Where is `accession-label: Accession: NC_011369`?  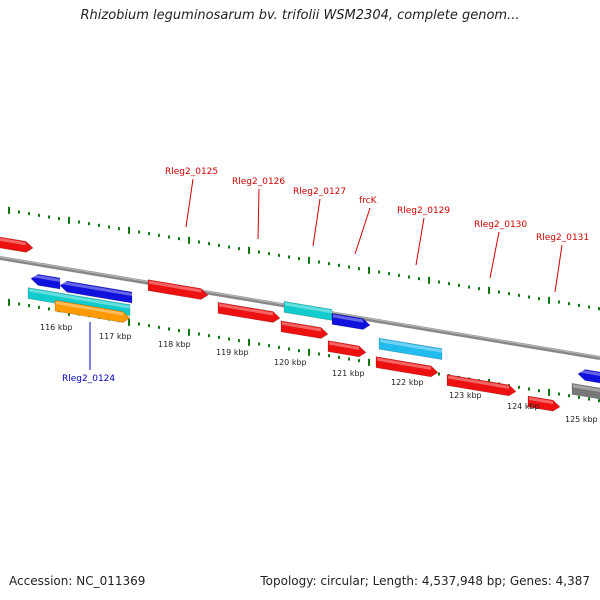
accession-label: Accession: NC_011369 is located at coordinates (77, 581).